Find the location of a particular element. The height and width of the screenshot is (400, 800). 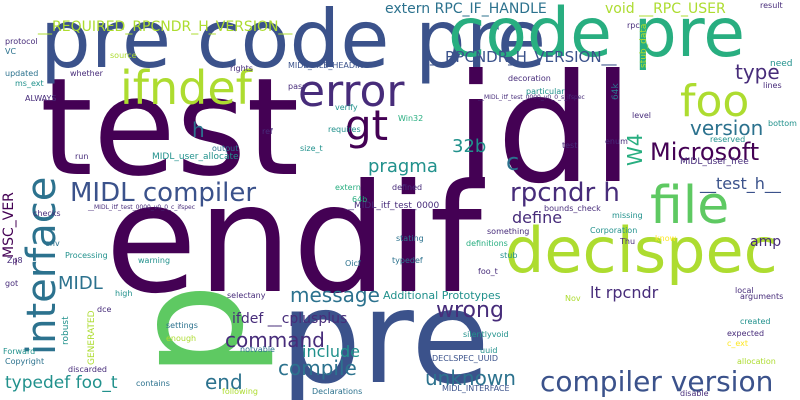

word-extern-rpc-if-handle: extern RPC_IF_HANDLE is located at coordinates (466, 9).